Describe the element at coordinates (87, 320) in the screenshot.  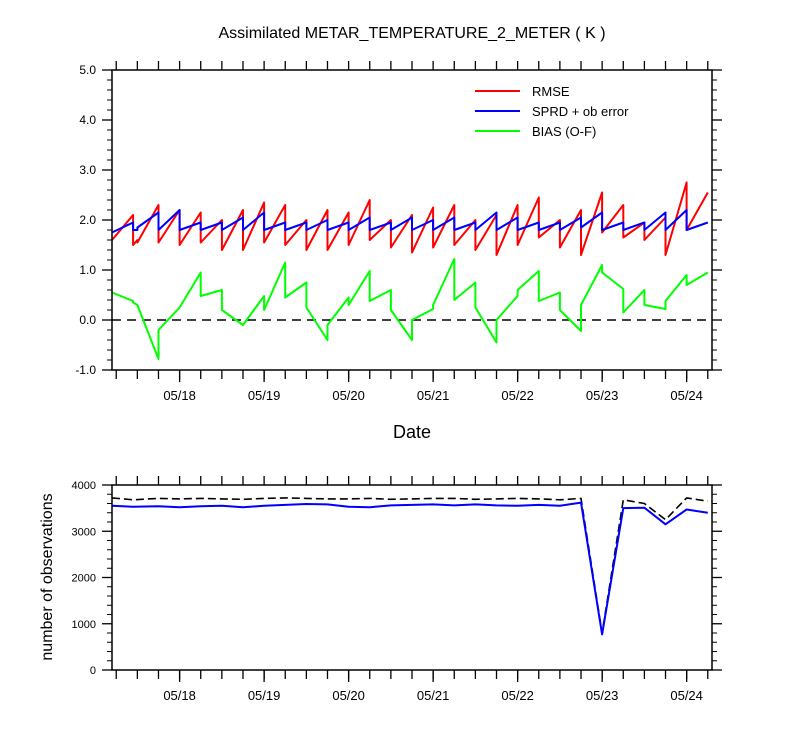
I see `top-y-tick-label: 0.0` at that location.